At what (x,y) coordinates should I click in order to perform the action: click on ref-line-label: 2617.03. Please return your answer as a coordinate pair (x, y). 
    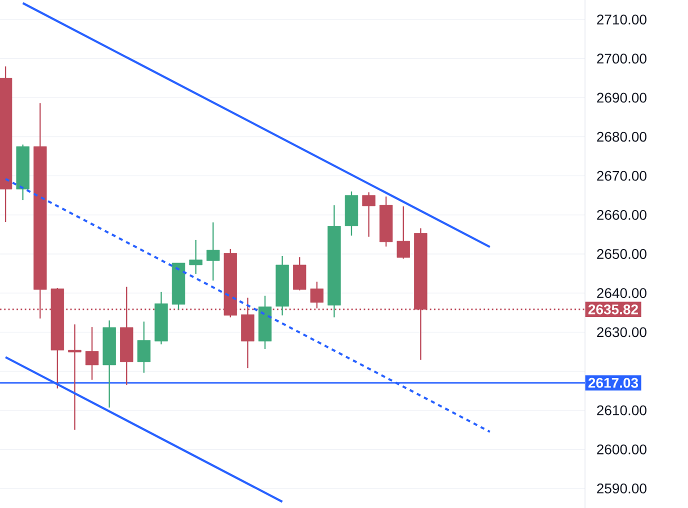
    Looking at the image, I should click on (613, 383).